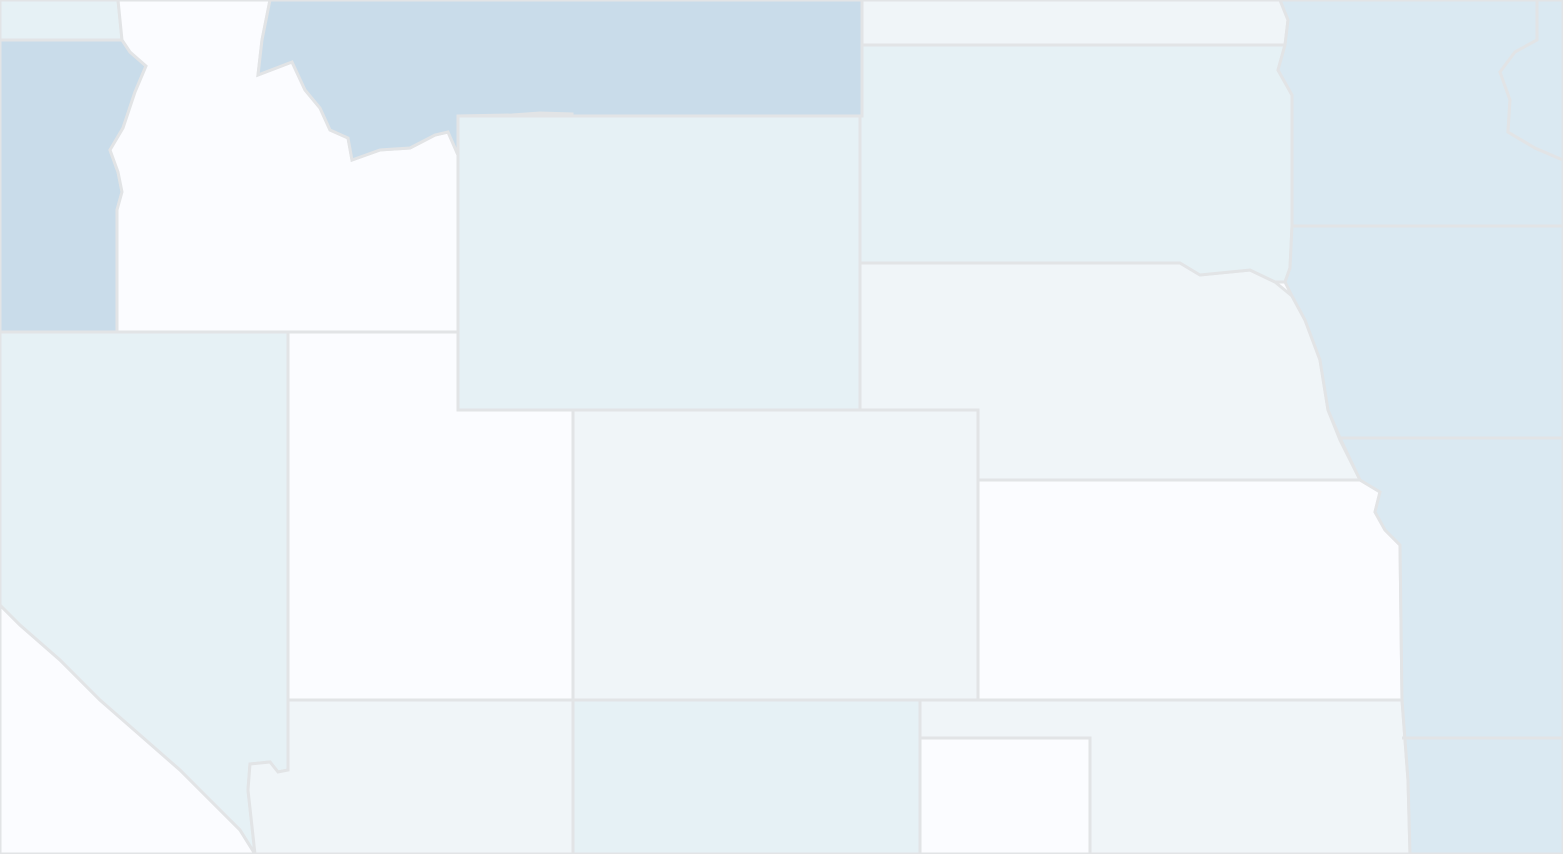 This screenshot has height=854, width=1563. I want to click on south-dakota-region, so click(1076, 163).